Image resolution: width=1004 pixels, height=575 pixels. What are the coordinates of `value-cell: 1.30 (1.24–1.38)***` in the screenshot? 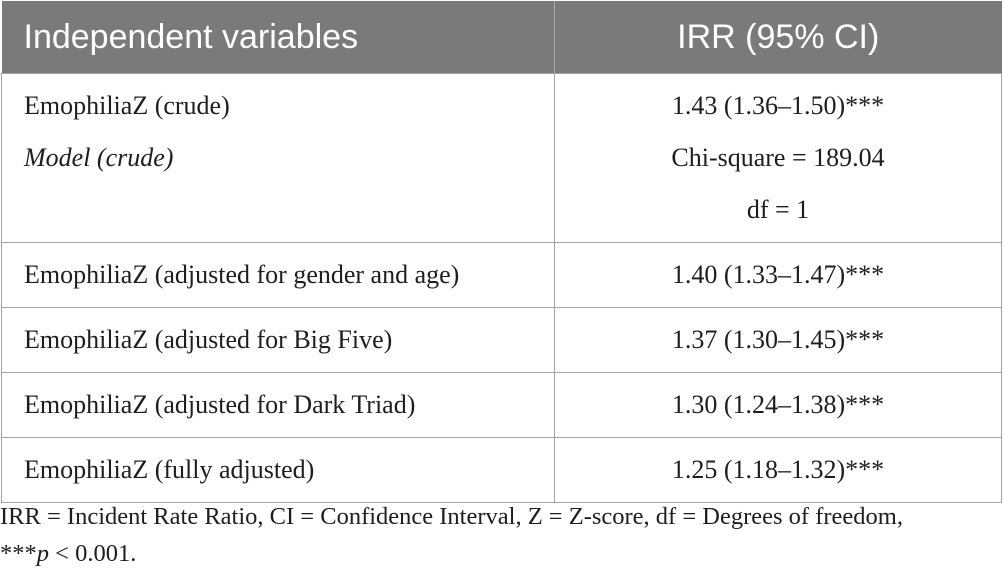 It's located at (778, 405).